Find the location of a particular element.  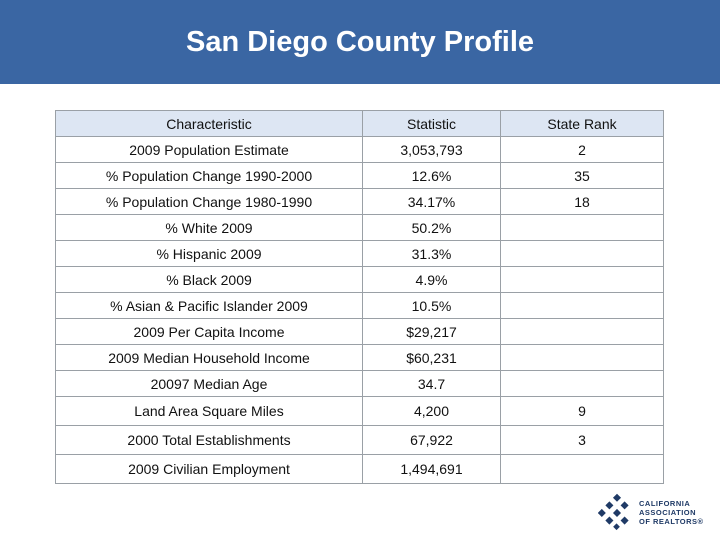

car-logo: CALIFORNIA ASSOCIATION OF REALTORS® is located at coordinates (653, 512).